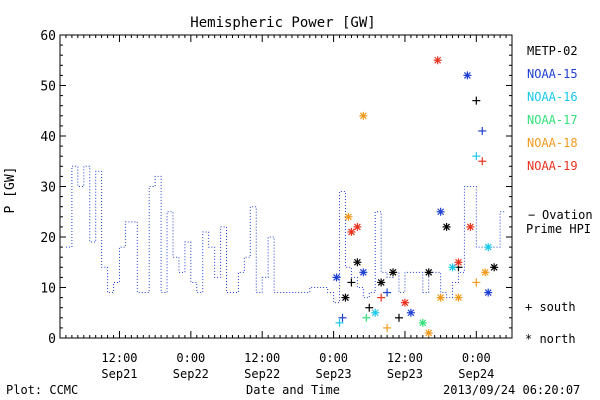 The image size is (600, 400). I want to click on legend-ovation-line1: Ovation, so click(567, 215).